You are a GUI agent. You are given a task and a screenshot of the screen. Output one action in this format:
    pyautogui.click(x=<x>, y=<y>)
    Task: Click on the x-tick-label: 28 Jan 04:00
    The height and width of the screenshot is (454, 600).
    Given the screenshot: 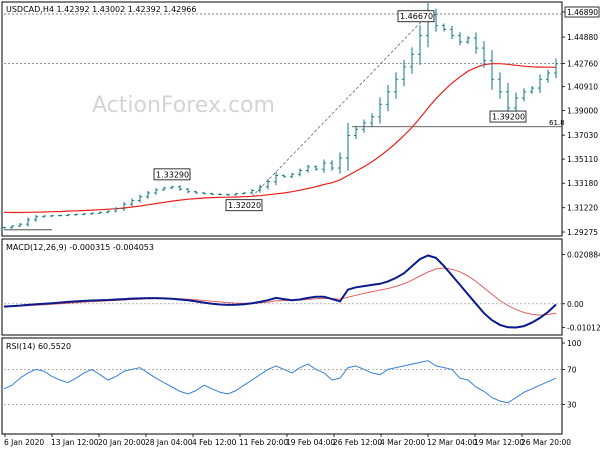 What is the action you would take?
    pyautogui.click(x=169, y=442)
    